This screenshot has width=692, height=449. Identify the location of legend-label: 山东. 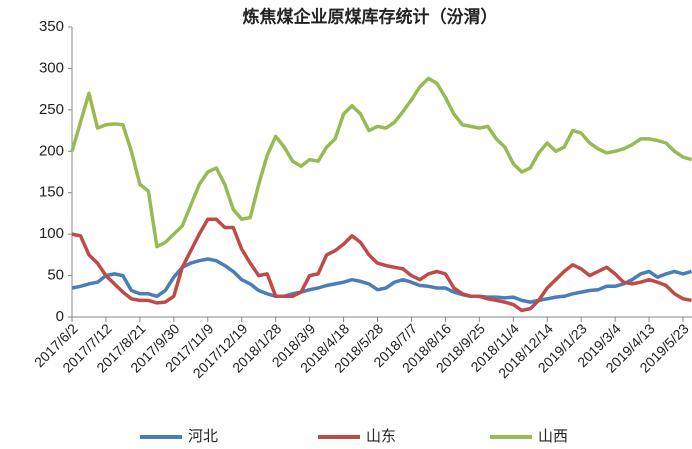
(381, 436).